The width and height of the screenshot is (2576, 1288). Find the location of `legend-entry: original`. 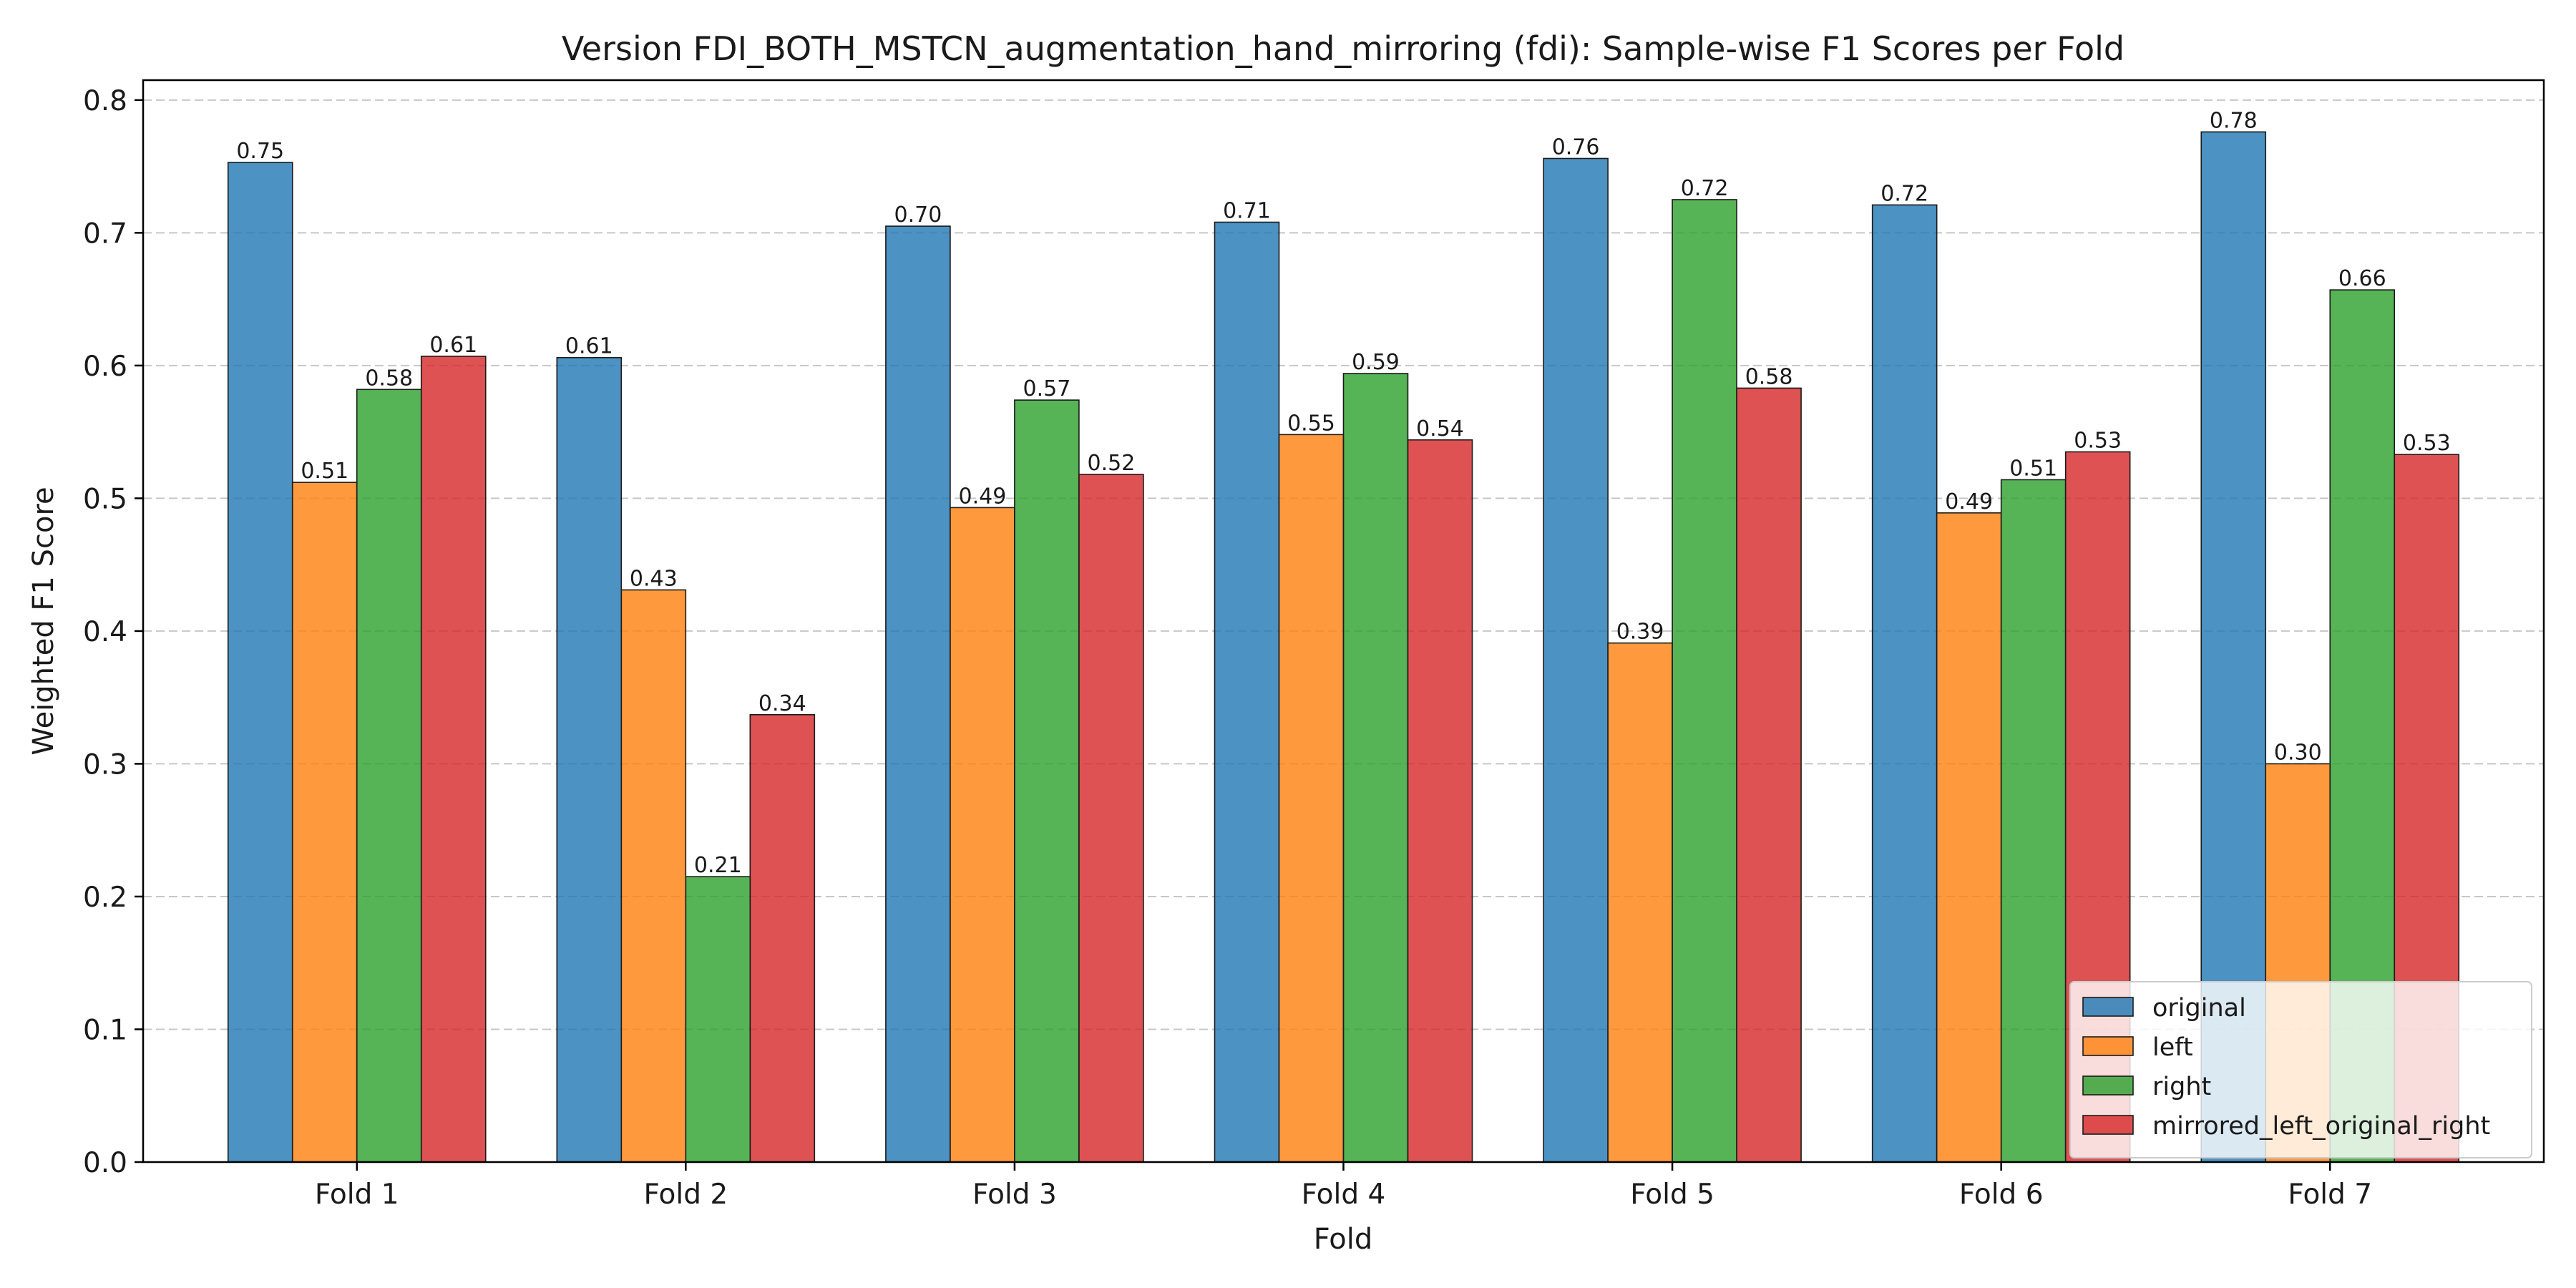

legend-entry: original is located at coordinates (2199, 1008).